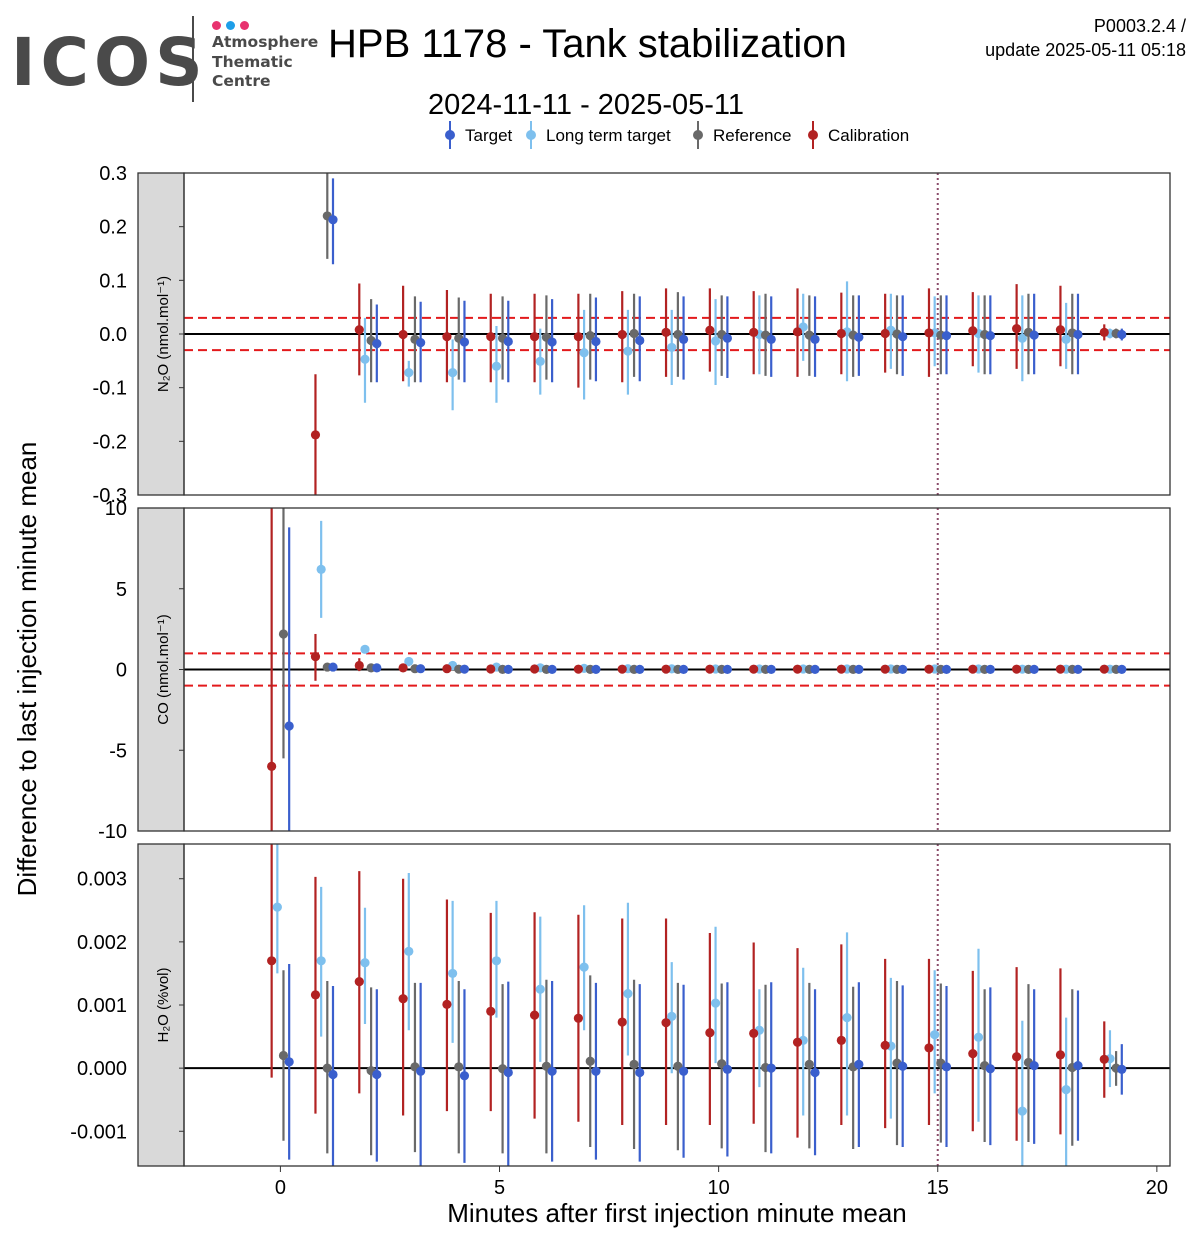 The width and height of the screenshot is (1200, 1245). I want to click on y-tick-label: -10, so click(112, 832).